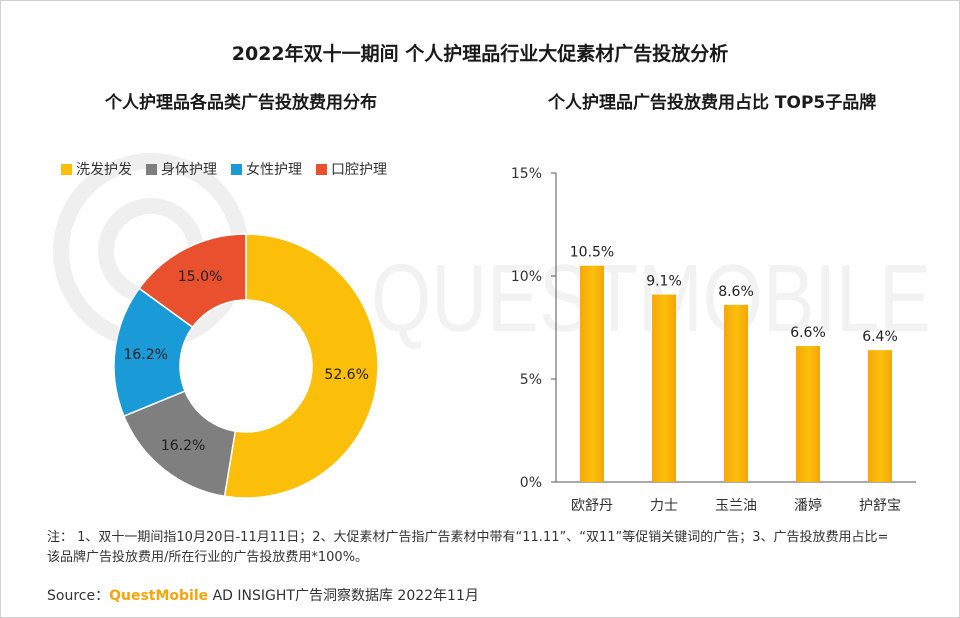  Describe the element at coordinates (808, 333) in the screenshot. I see `bar-data-label: 6.6%` at that location.